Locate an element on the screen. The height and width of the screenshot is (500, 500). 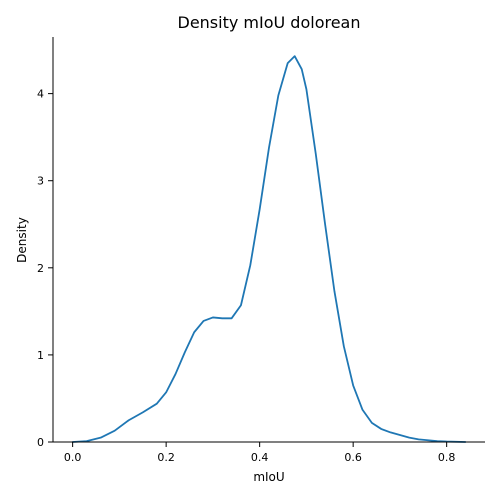
x-ticks: 0.0 0.2 0.4 0.6 0.8 is located at coordinates (260, 453).